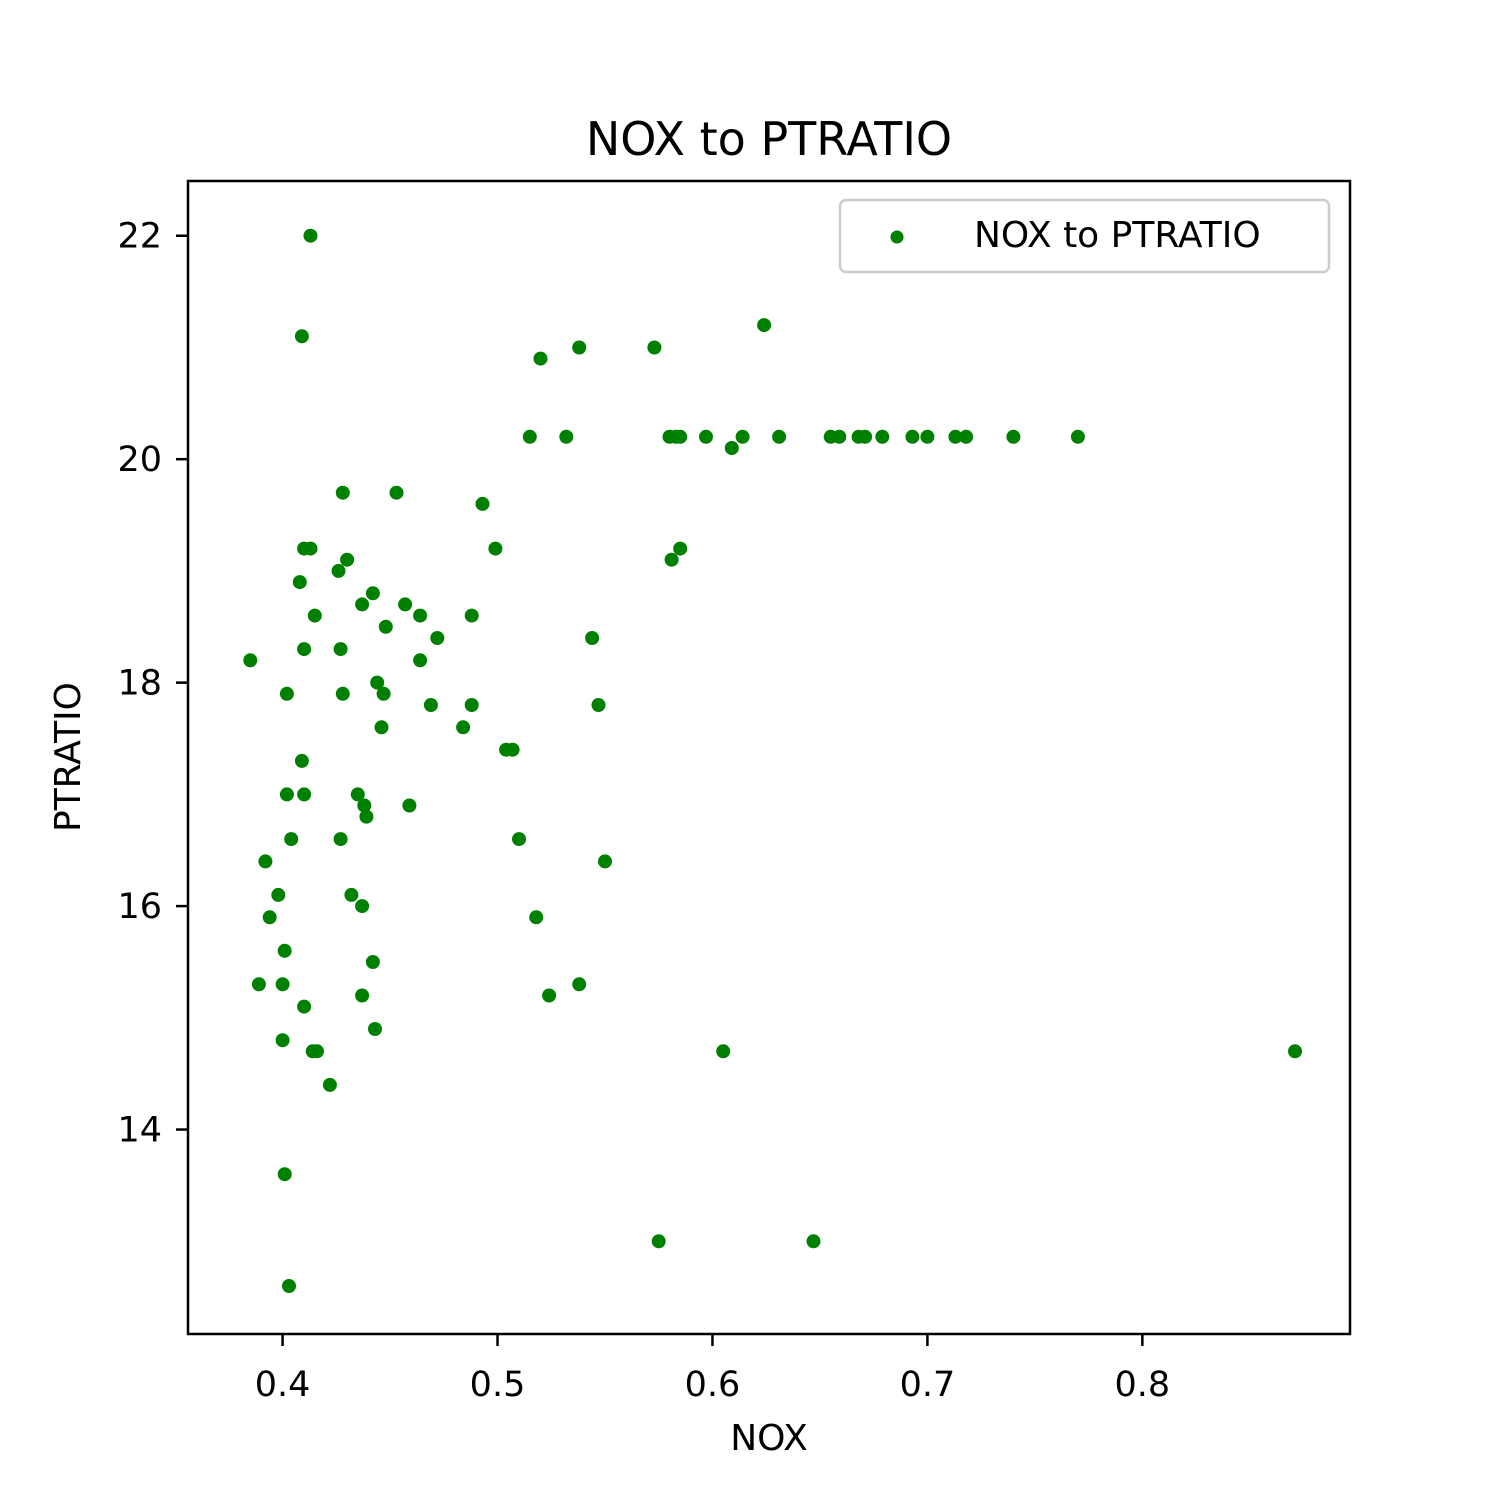  What do you see at coordinates (68, 757) in the screenshot?
I see `y-axis-label: PTRATIO` at bounding box center [68, 757].